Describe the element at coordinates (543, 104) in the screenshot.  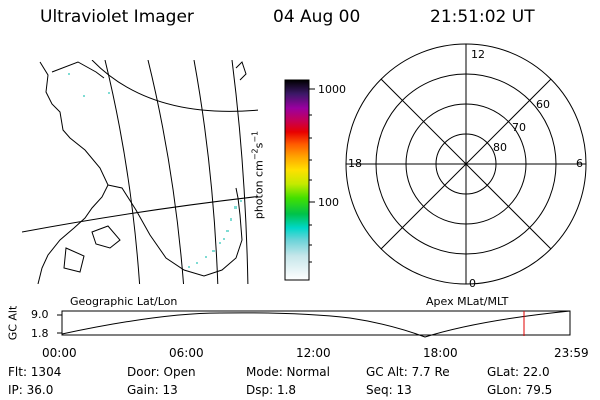
I see `lat-label-60: 60` at that location.